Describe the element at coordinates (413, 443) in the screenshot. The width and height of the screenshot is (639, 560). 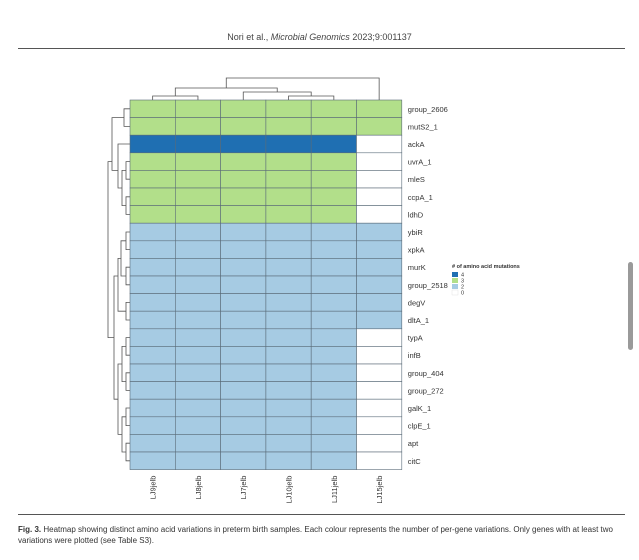
I see `row-label: apt` at that location.